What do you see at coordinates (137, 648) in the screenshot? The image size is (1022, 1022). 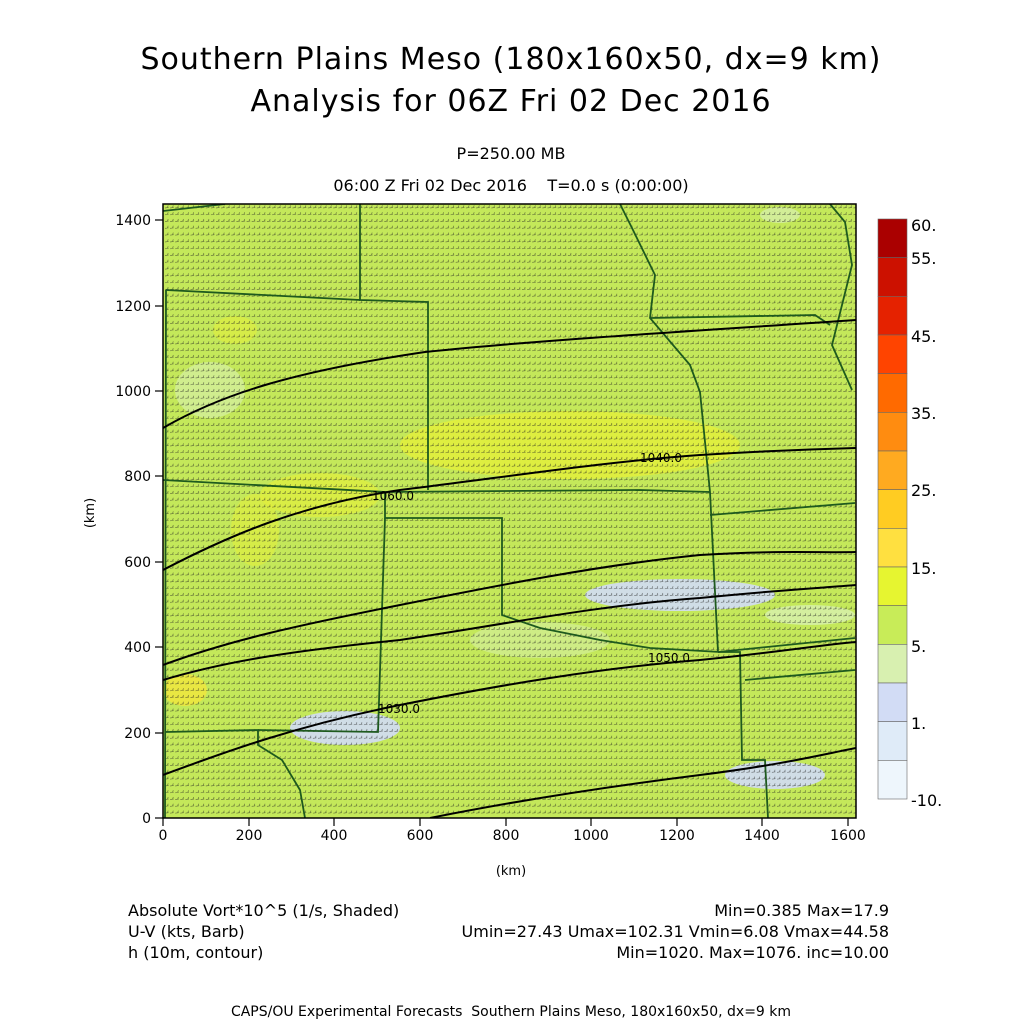 I see `y-tick-label: 400` at bounding box center [137, 648].